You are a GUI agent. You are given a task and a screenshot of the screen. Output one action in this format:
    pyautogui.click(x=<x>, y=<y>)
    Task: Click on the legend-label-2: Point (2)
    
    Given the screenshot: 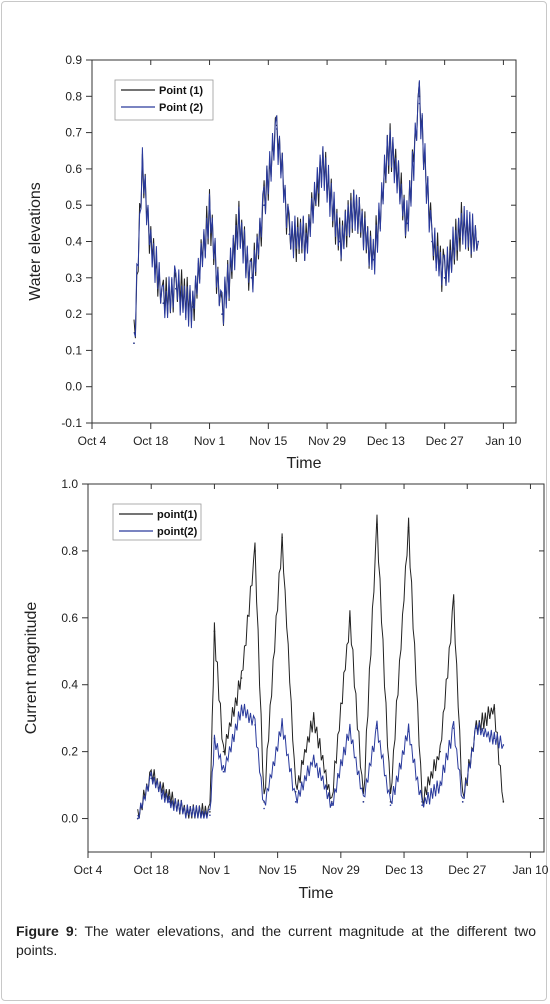 What is the action you would take?
    pyautogui.click(x=181, y=108)
    